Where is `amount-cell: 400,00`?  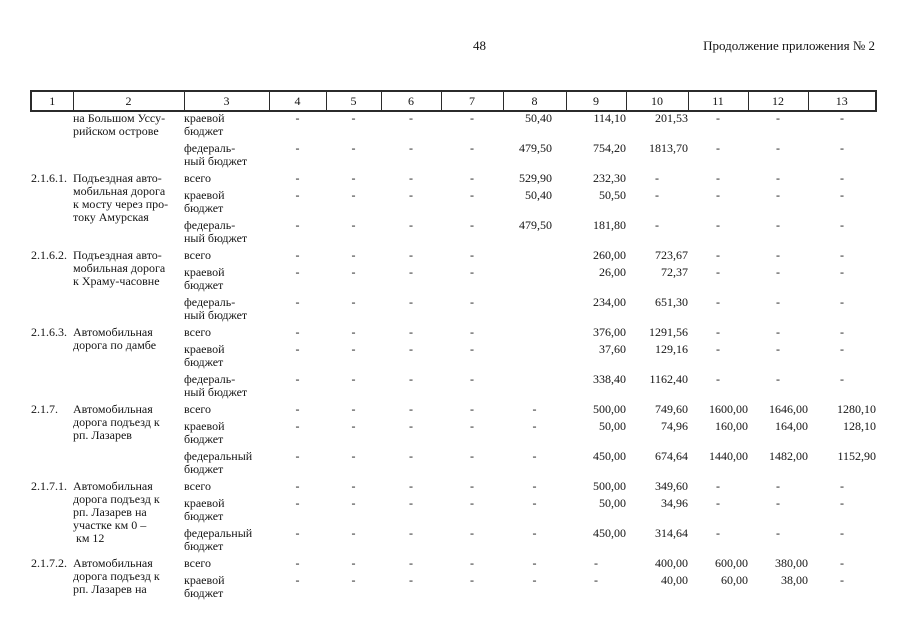
amount-cell: 400,00 is located at coordinates (671, 563).